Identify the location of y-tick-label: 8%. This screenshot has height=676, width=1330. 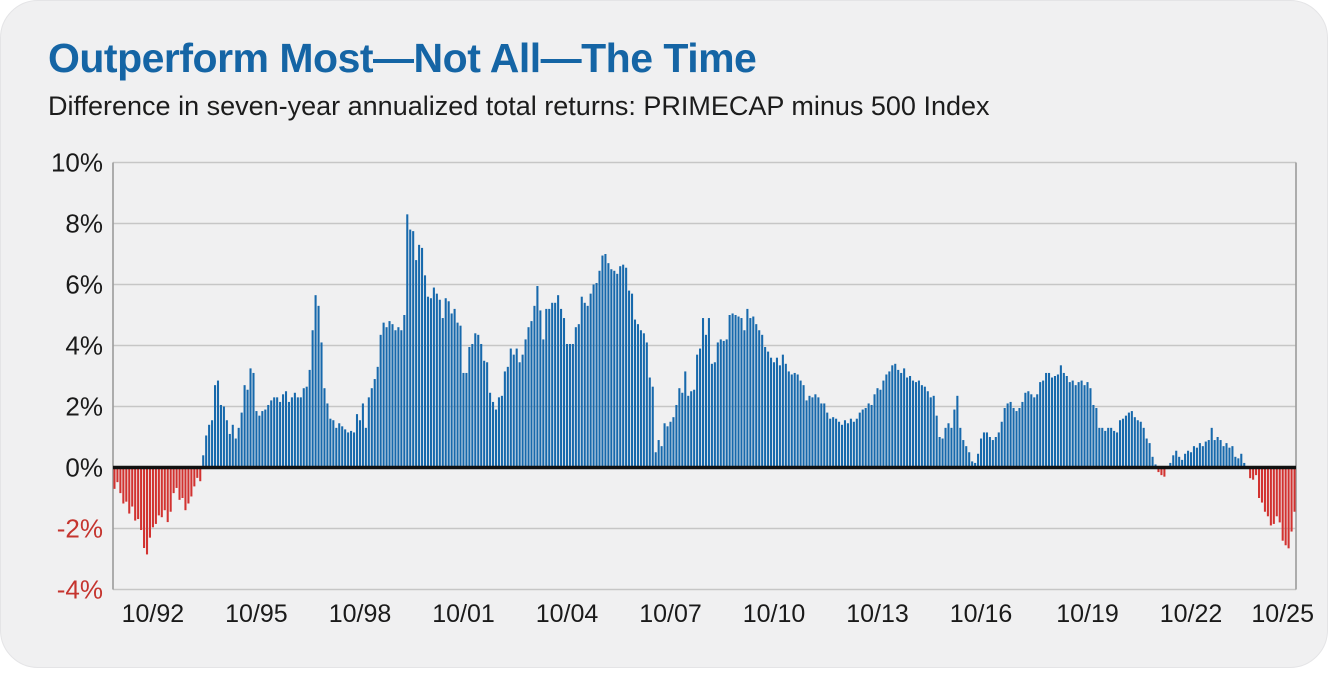
(84, 224).